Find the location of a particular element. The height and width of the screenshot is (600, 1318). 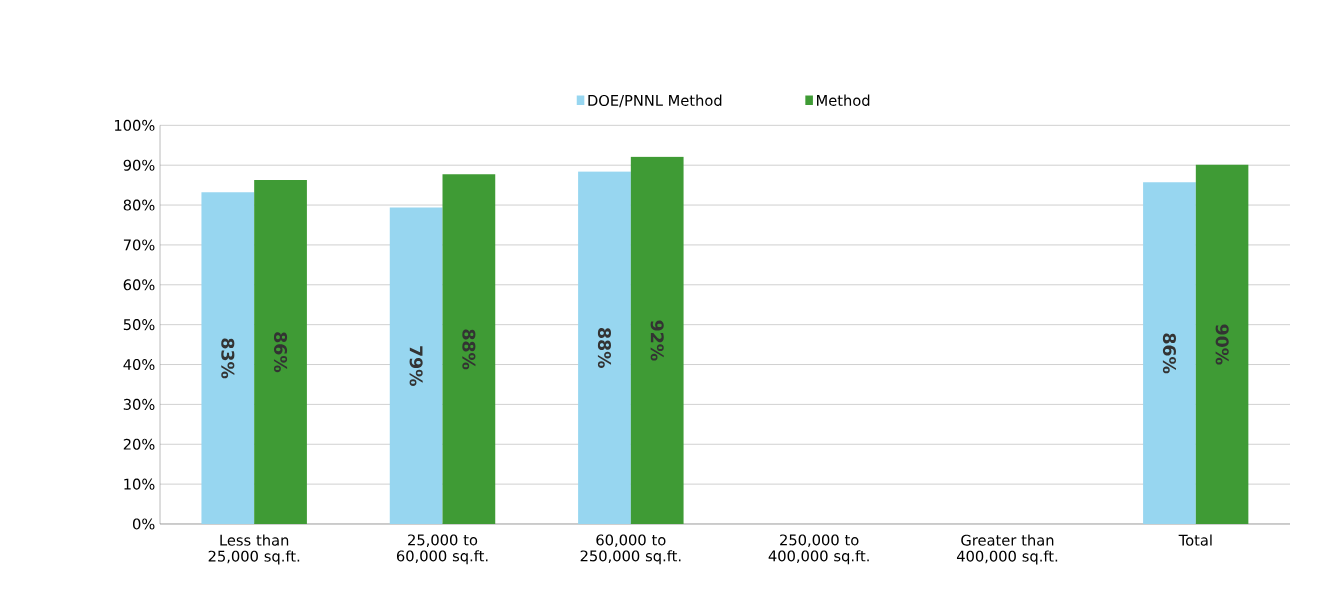

y-tick-label: 10% is located at coordinates (139, 484).